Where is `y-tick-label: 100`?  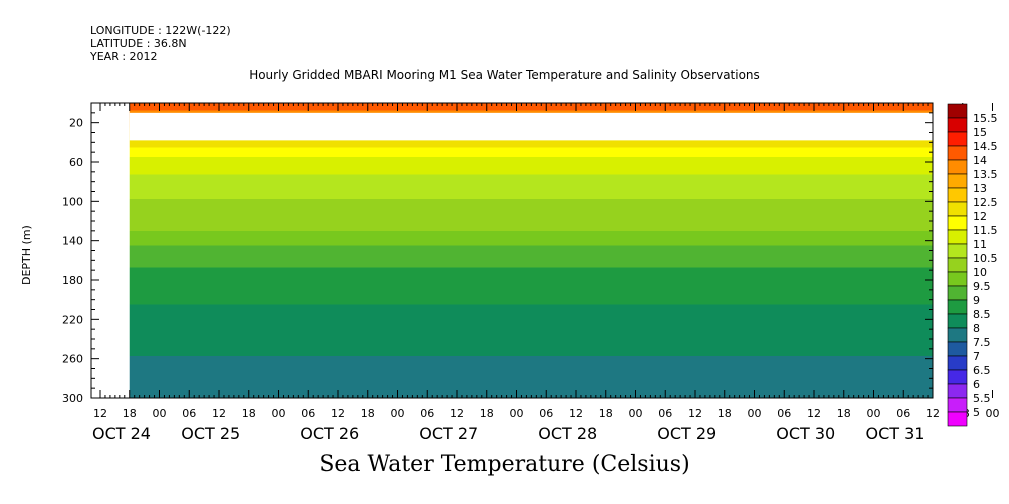
y-tick-label: 100 is located at coordinates (72, 201).